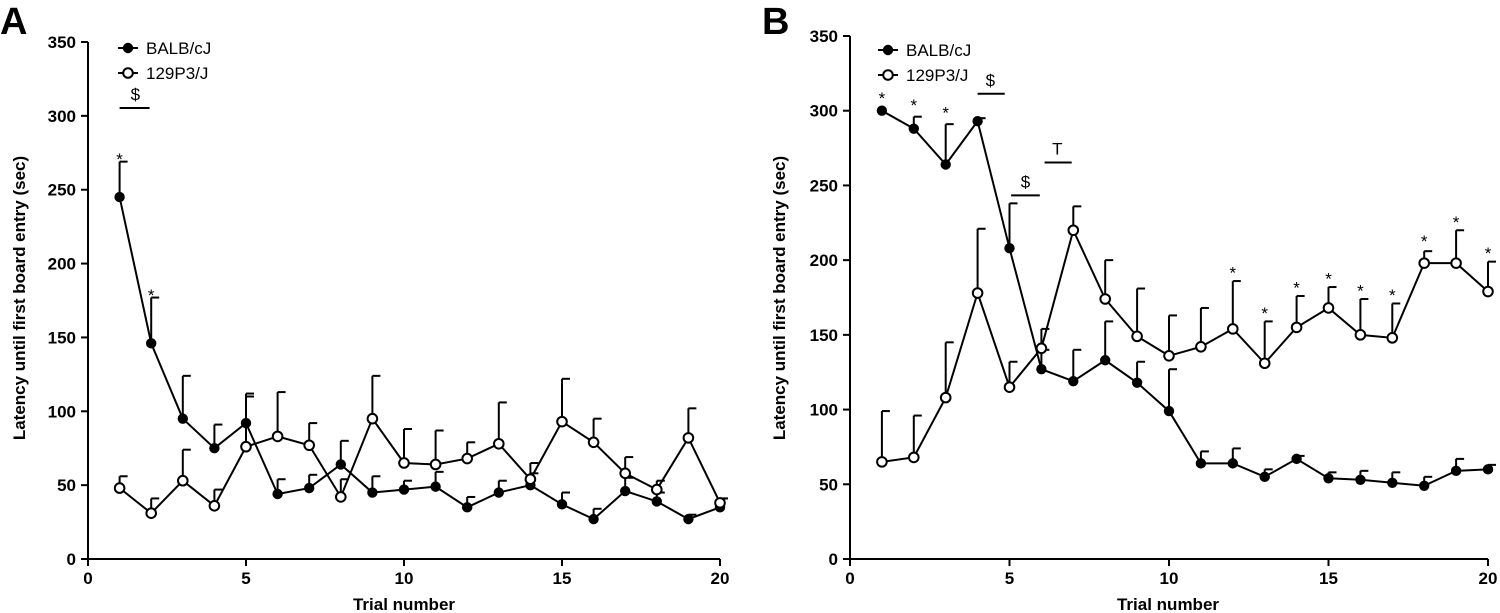  Describe the element at coordinates (824, 111) in the screenshot. I see `y-tick-label: 300` at that location.